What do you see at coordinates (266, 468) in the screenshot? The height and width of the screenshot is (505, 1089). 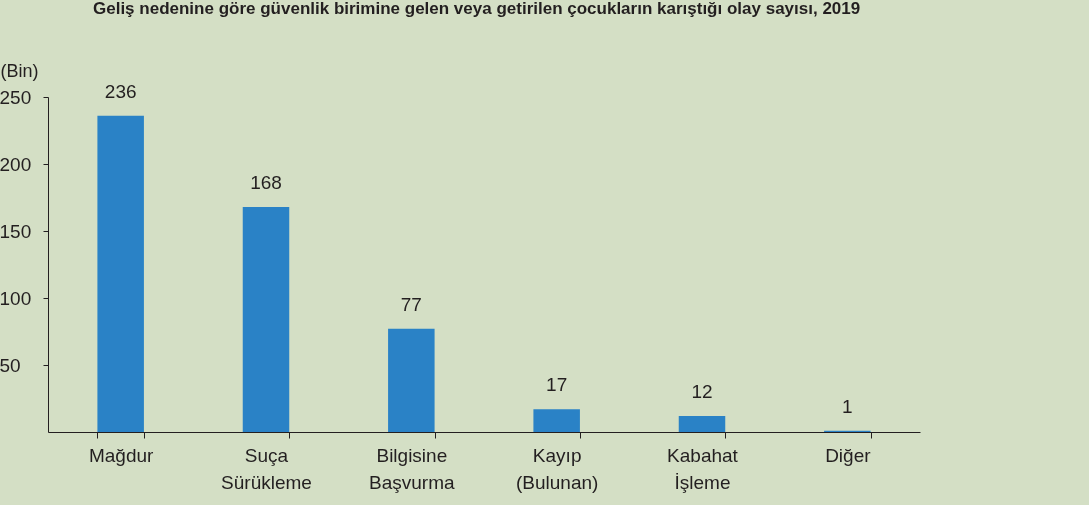 I see `x-tick-label: Suça Sürükleme` at bounding box center [266, 468].